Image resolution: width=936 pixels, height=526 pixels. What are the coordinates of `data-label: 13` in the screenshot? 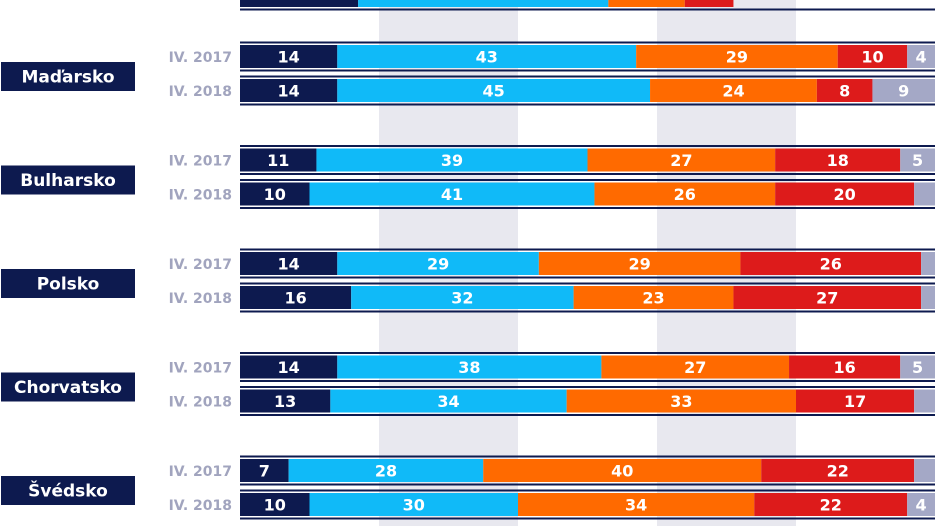 It's located at (285, 401).